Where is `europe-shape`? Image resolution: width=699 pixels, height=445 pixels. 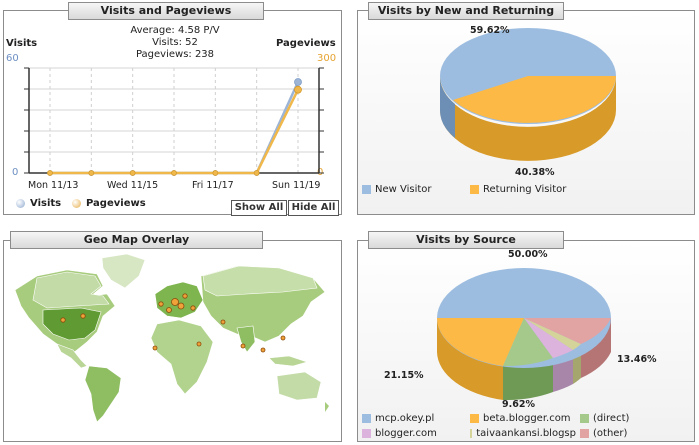
europe-shape is located at coordinates (179, 300).